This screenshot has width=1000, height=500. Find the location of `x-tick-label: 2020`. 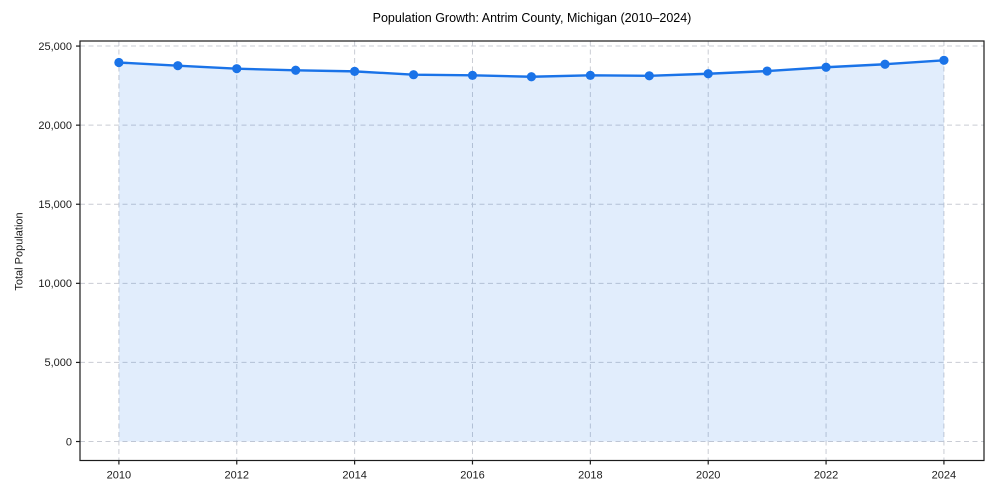

x-tick-label: 2020 is located at coordinates (708, 476).